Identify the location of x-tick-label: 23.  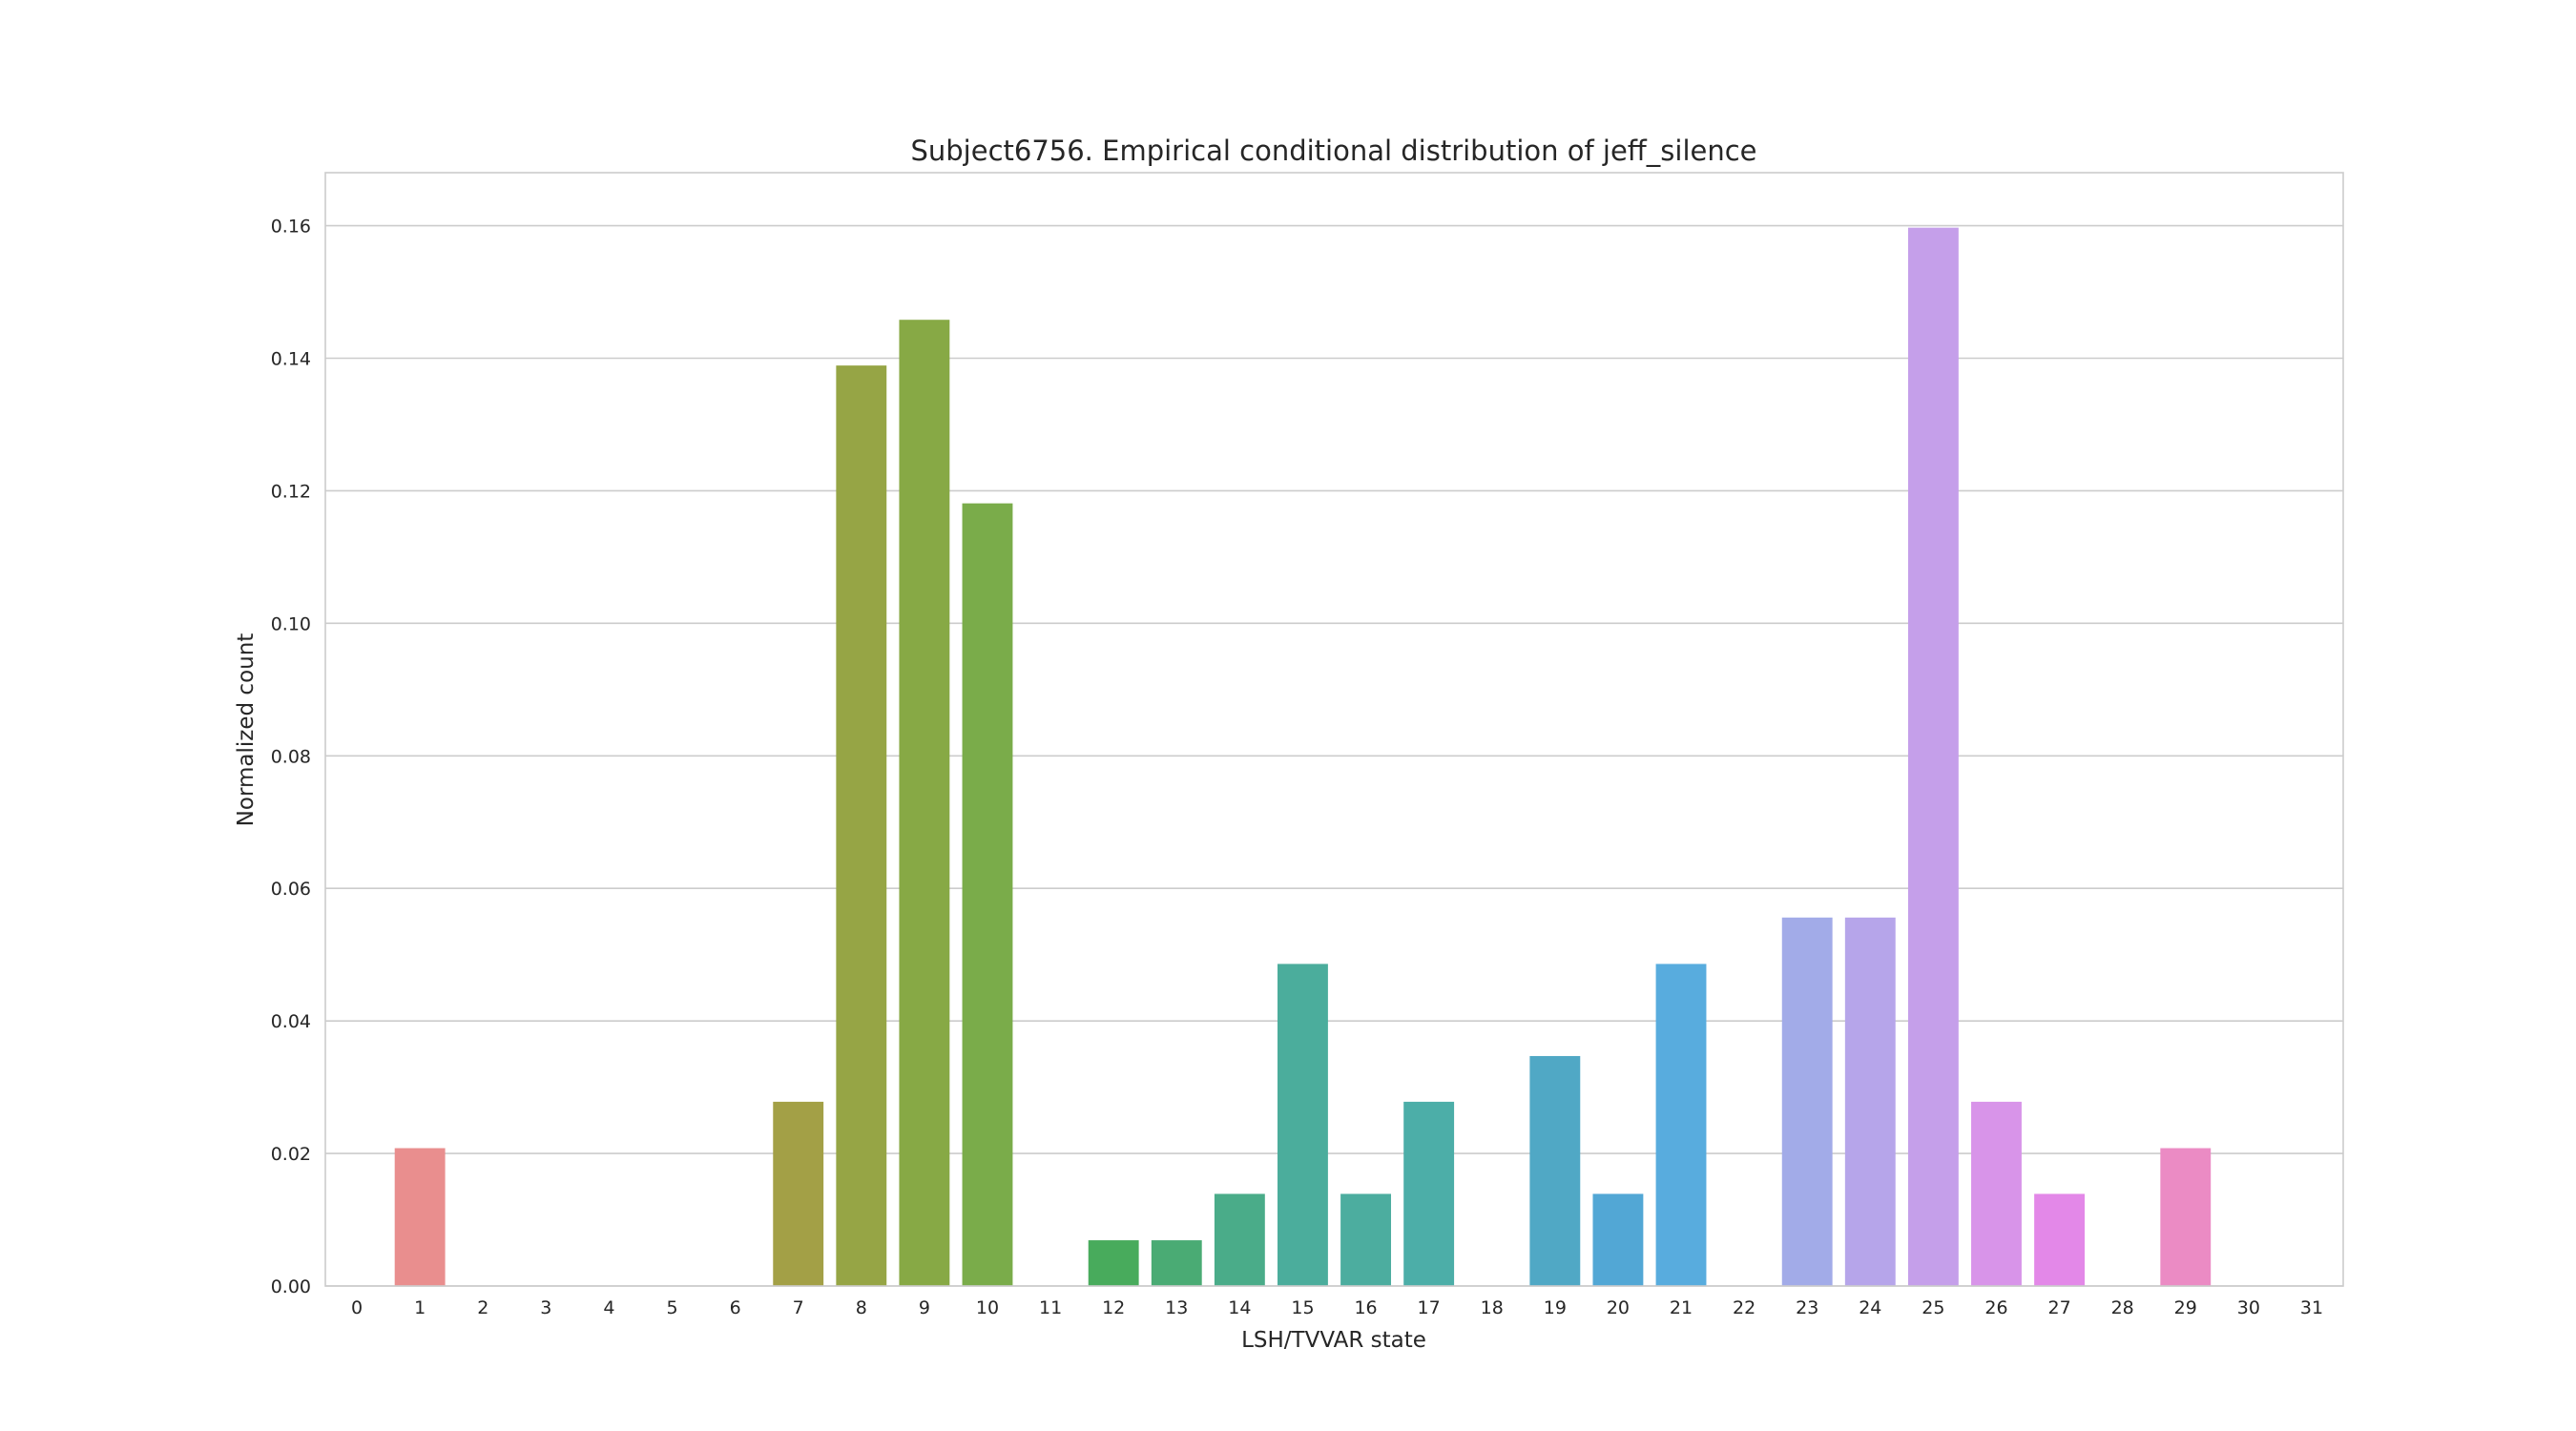
(1807, 1307).